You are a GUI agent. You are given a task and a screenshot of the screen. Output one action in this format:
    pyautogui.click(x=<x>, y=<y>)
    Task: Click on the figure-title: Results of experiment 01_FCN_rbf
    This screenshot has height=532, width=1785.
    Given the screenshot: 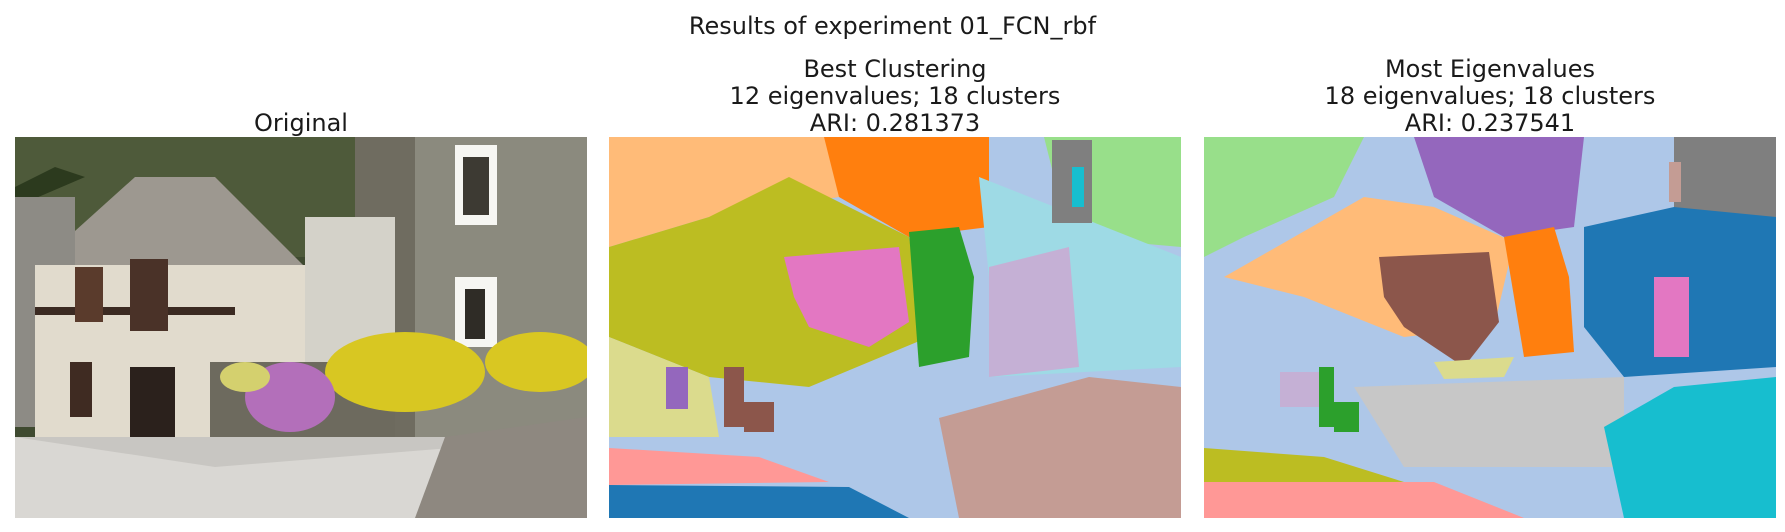 What is the action you would take?
    pyautogui.click(x=892, y=26)
    